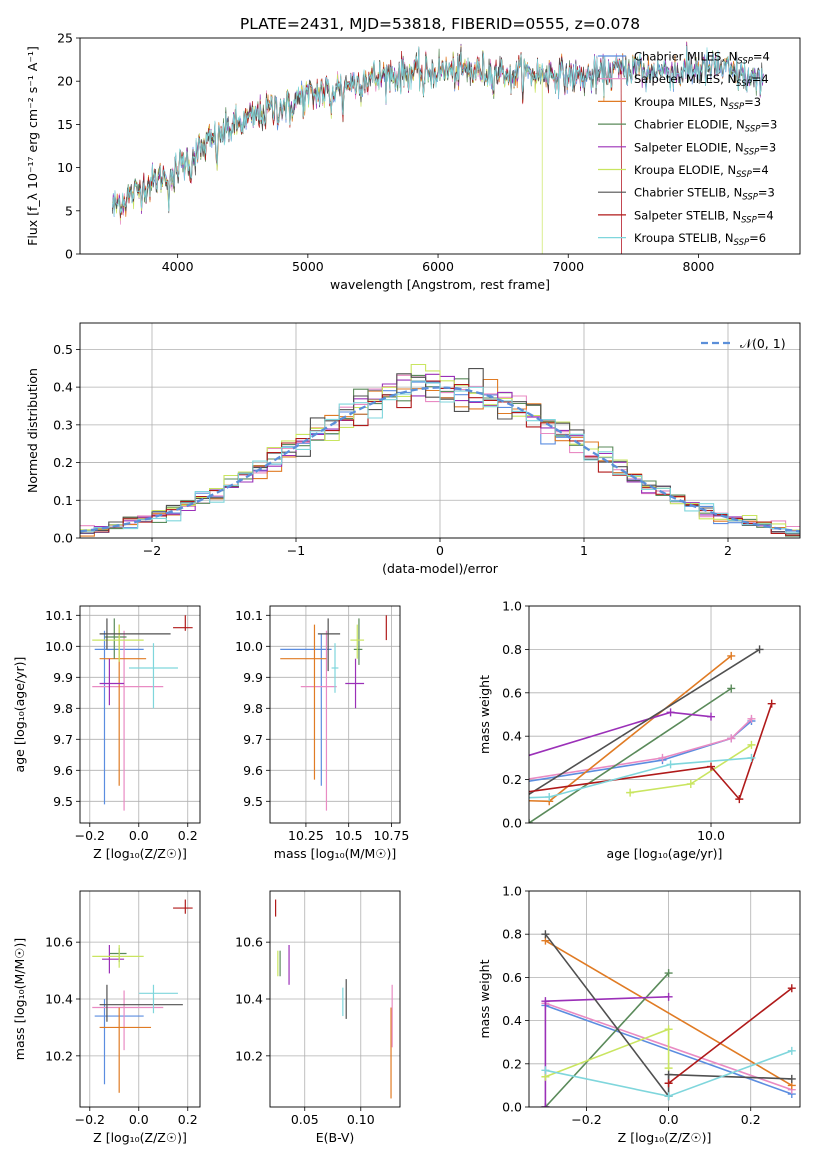 This screenshot has width=819, height=1170. Describe the element at coordinates (63, 677) in the screenshot. I see `y-tick-label: 9.9` at that location.